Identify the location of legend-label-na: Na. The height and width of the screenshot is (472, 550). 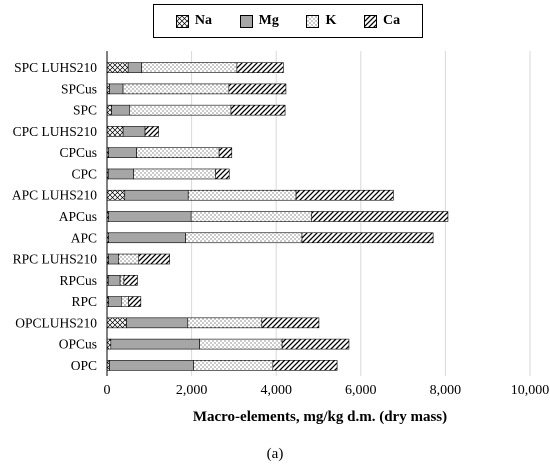
(203, 20).